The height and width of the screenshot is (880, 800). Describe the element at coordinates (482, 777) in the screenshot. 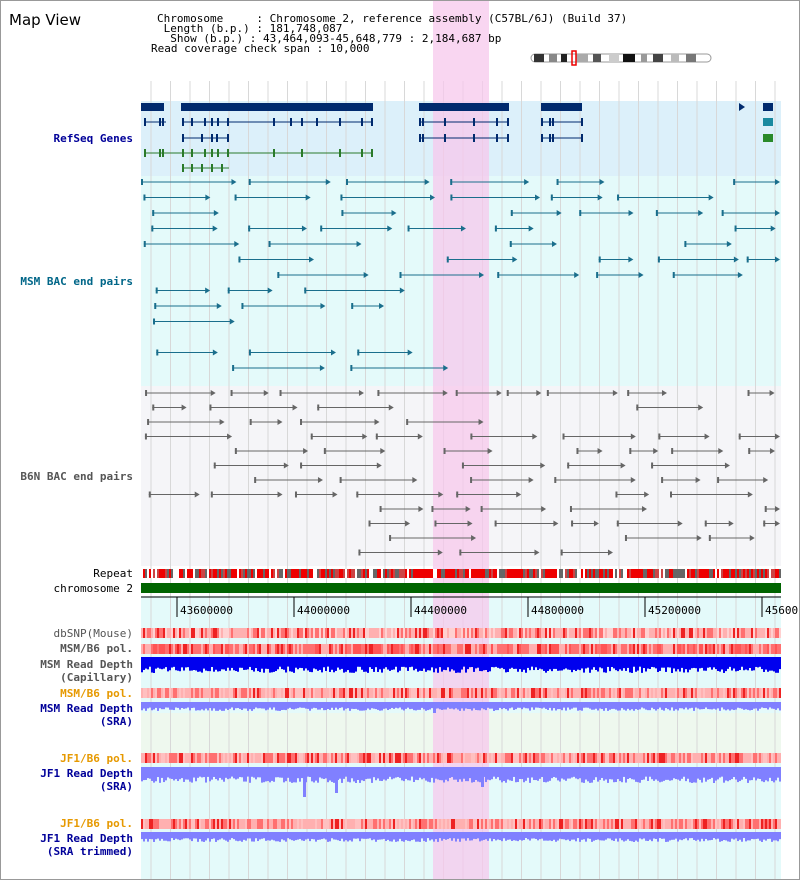

I see `read-depth-spike` at that location.